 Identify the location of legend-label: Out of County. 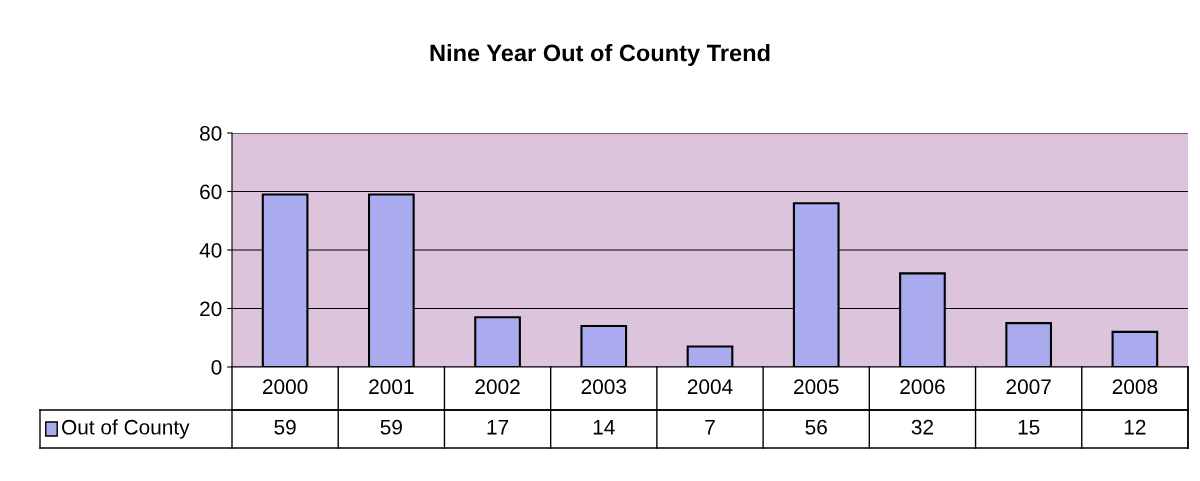
(126, 429).